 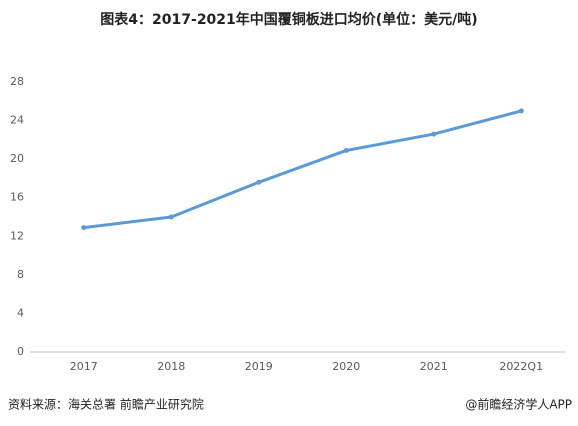 What do you see at coordinates (521, 366) in the screenshot?
I see `x-tick-label: 2022Q1` at bounding box center [521, 366].